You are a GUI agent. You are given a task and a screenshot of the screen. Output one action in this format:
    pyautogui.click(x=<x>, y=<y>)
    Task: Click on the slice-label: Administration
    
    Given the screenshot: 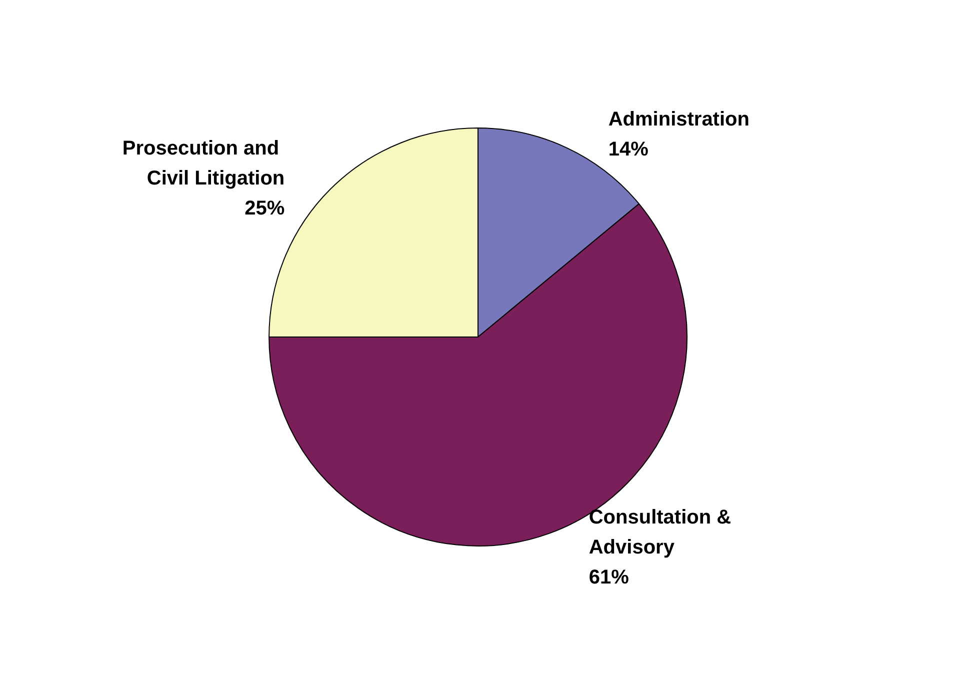 What is the action you would take?
    pyautogui.click(x=679, y=119)
    